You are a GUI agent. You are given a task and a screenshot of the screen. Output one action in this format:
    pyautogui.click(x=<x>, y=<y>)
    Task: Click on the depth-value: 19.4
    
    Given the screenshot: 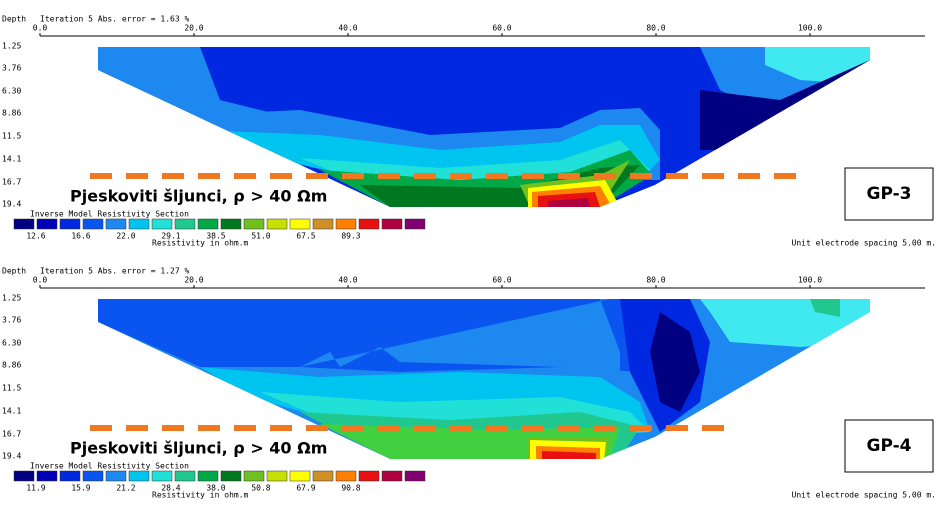 What is the action you would take?
    pyautogui.click(x=11, y=204)
    